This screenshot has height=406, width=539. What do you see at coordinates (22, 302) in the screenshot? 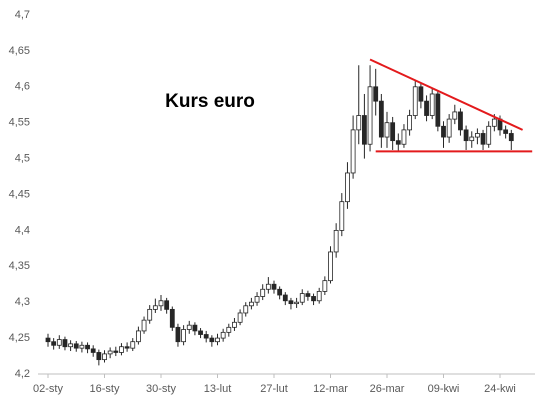
I see `y-tick-label: 4,3` at bounding box center [22, 302].